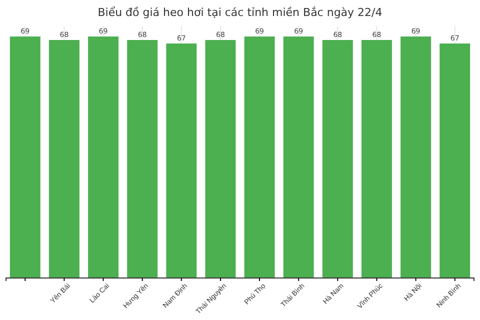 The width and height of the screenshot is (480, 320). Describe the element at coordinates (240, 12) in the screenshot. I see `chart-title: Biểu đồ giá heo hơi tại các tỉnh miền Bắc ngày 22/4` at that location.